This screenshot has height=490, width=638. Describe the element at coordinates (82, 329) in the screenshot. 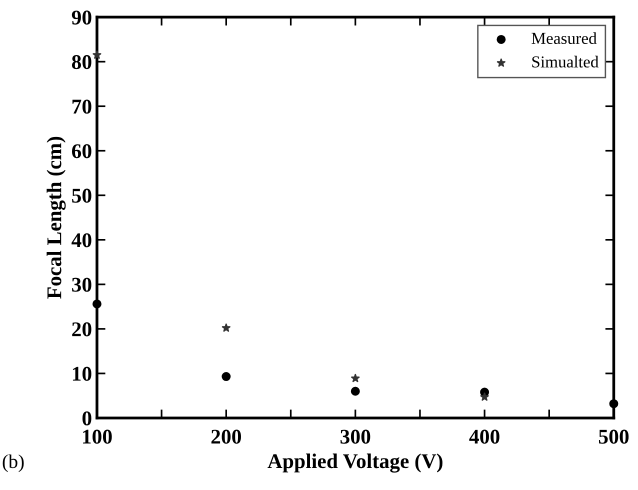

I see `y-tick-label: 20` at that location.